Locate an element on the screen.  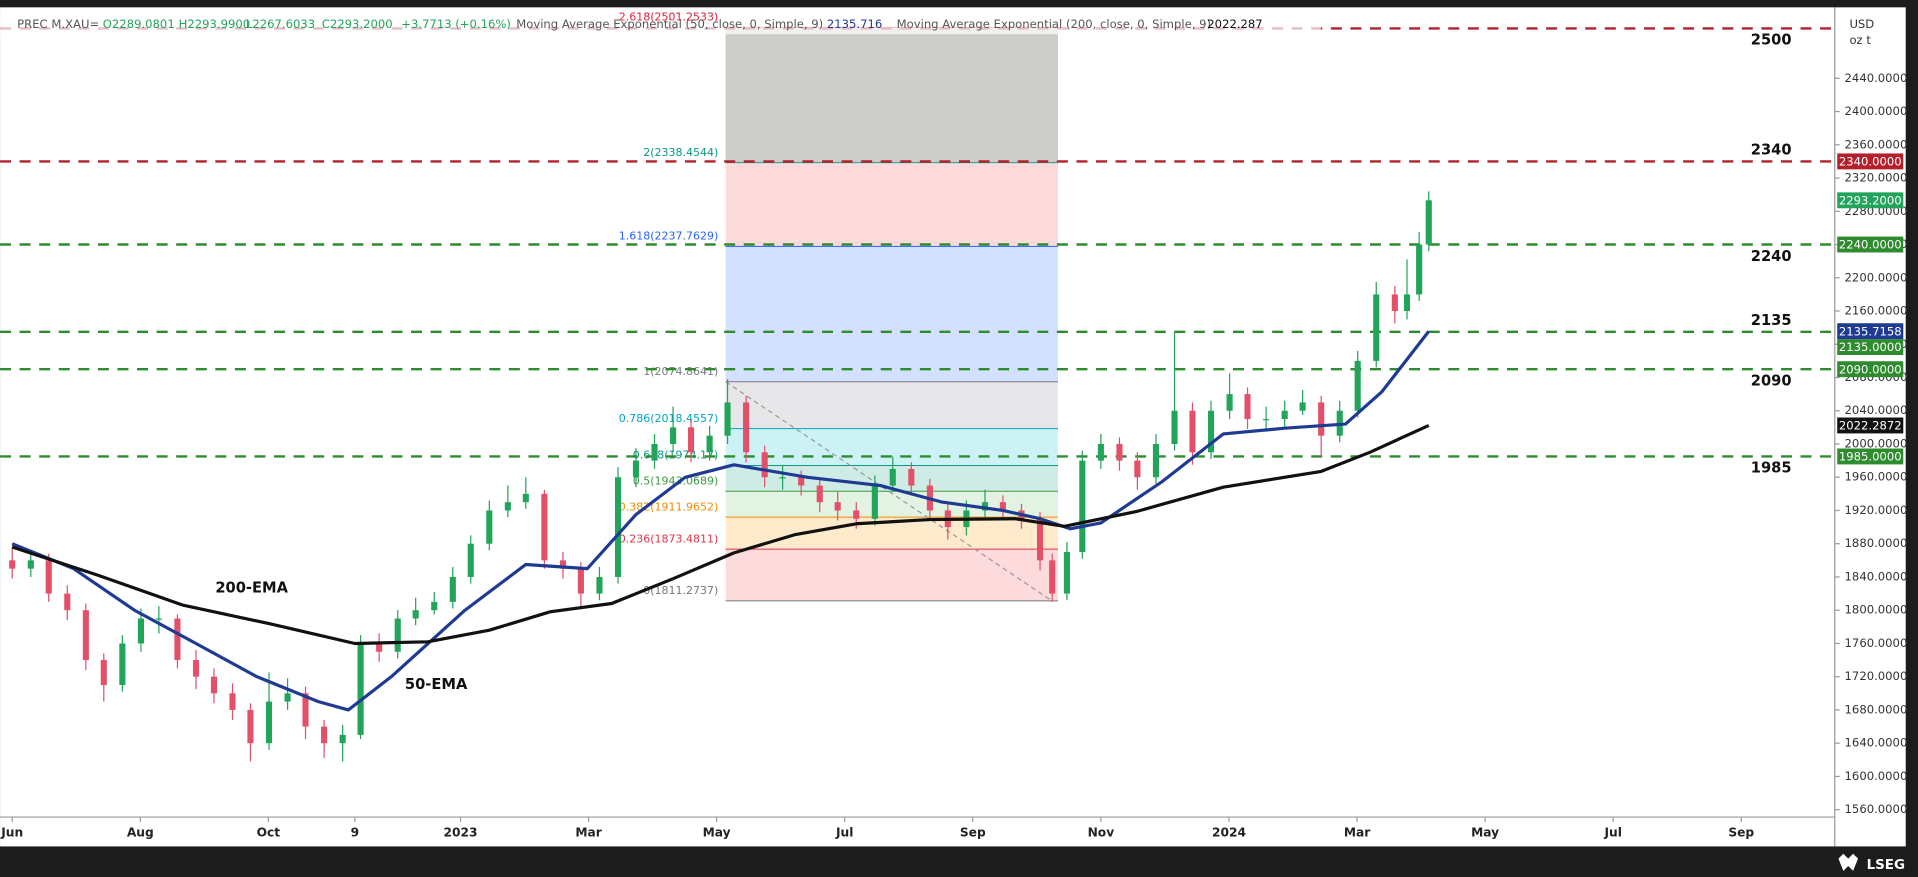
x-tick-label: 2023 is located at coordinates (460, 832).